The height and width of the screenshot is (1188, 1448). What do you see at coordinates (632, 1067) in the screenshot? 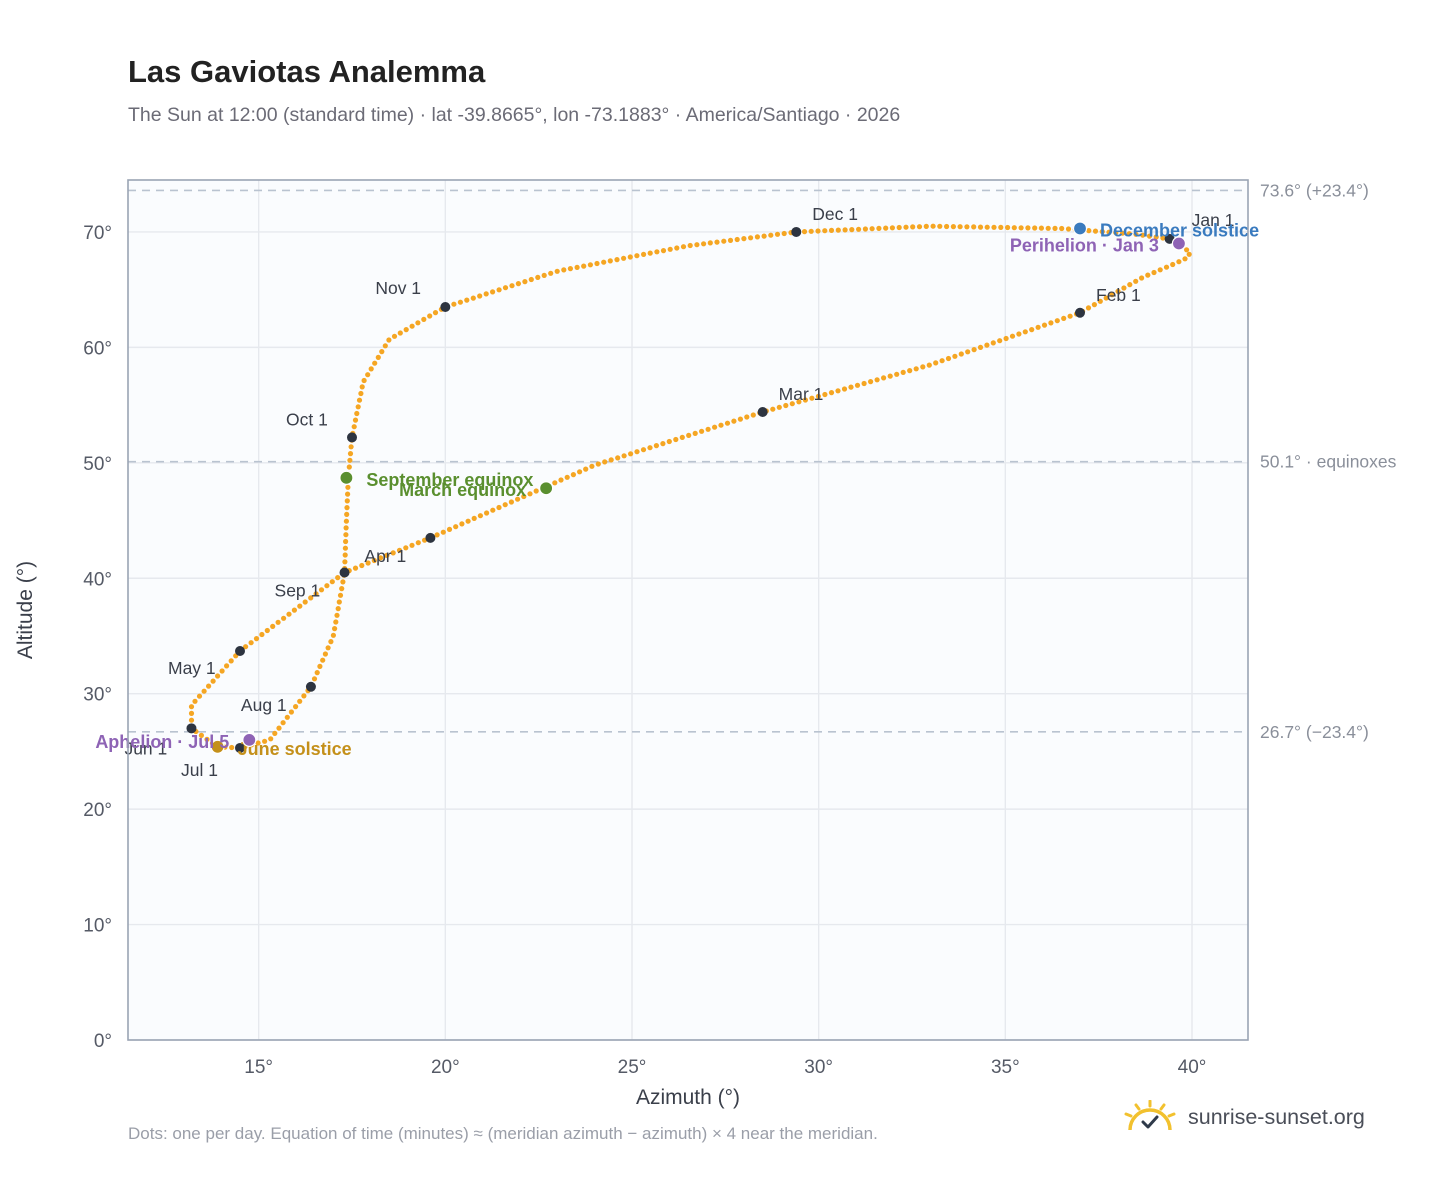
I see `x-tick-label: 25°` at bounding box center [632, 1067].